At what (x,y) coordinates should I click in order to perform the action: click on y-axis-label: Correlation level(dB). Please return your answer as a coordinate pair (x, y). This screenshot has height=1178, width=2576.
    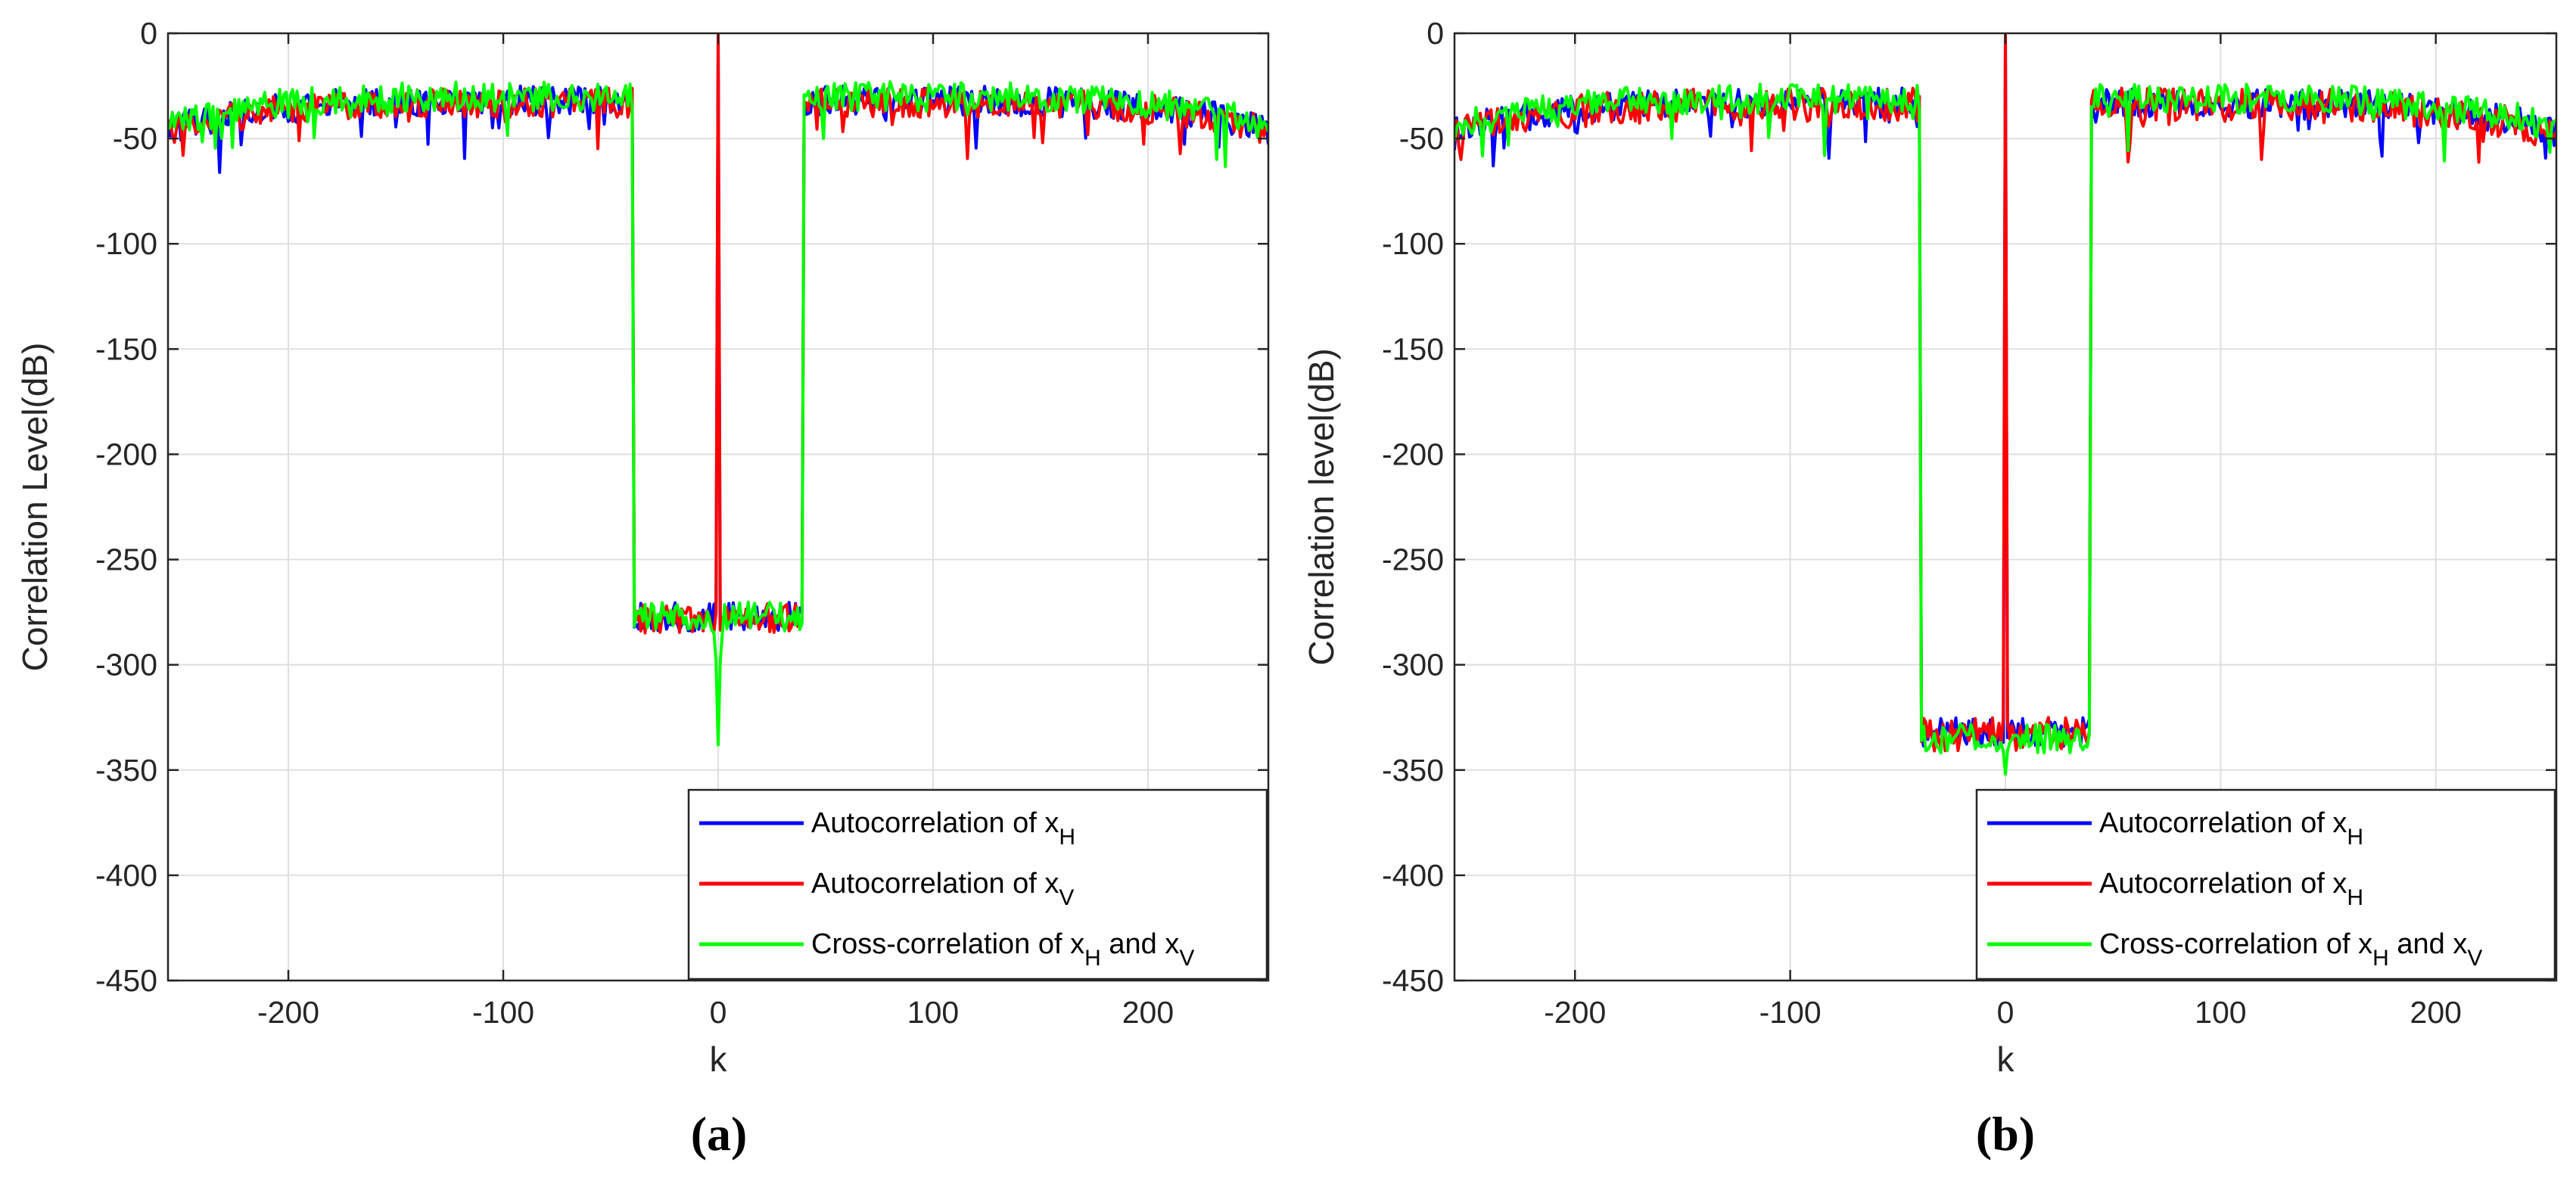
    Looking at the image, I should click on (1321, 507).